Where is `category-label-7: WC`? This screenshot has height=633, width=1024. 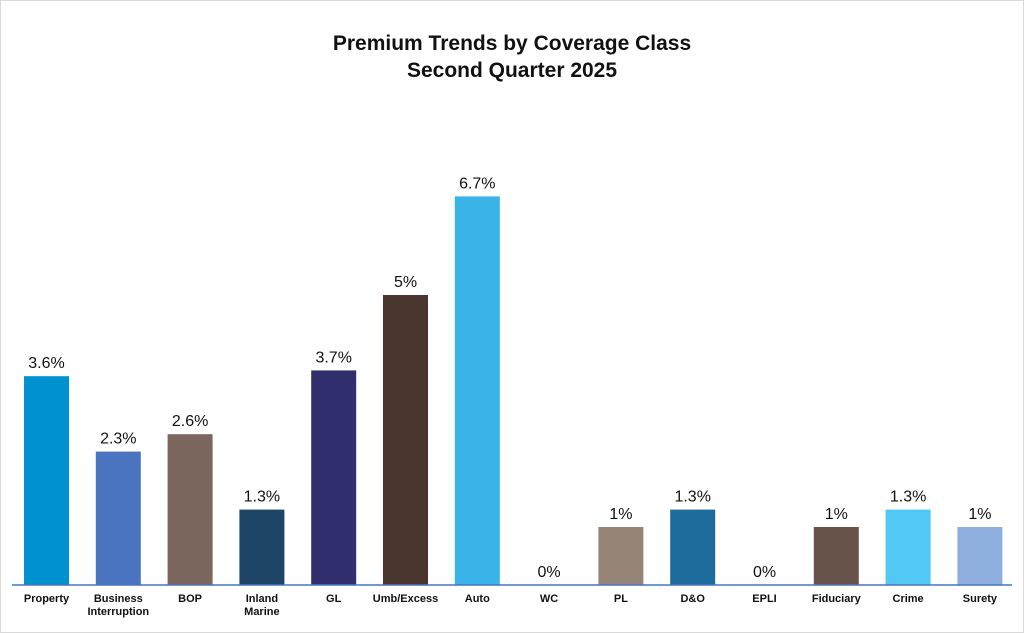 category-label-7: WC is located at coordinates (549, 599).